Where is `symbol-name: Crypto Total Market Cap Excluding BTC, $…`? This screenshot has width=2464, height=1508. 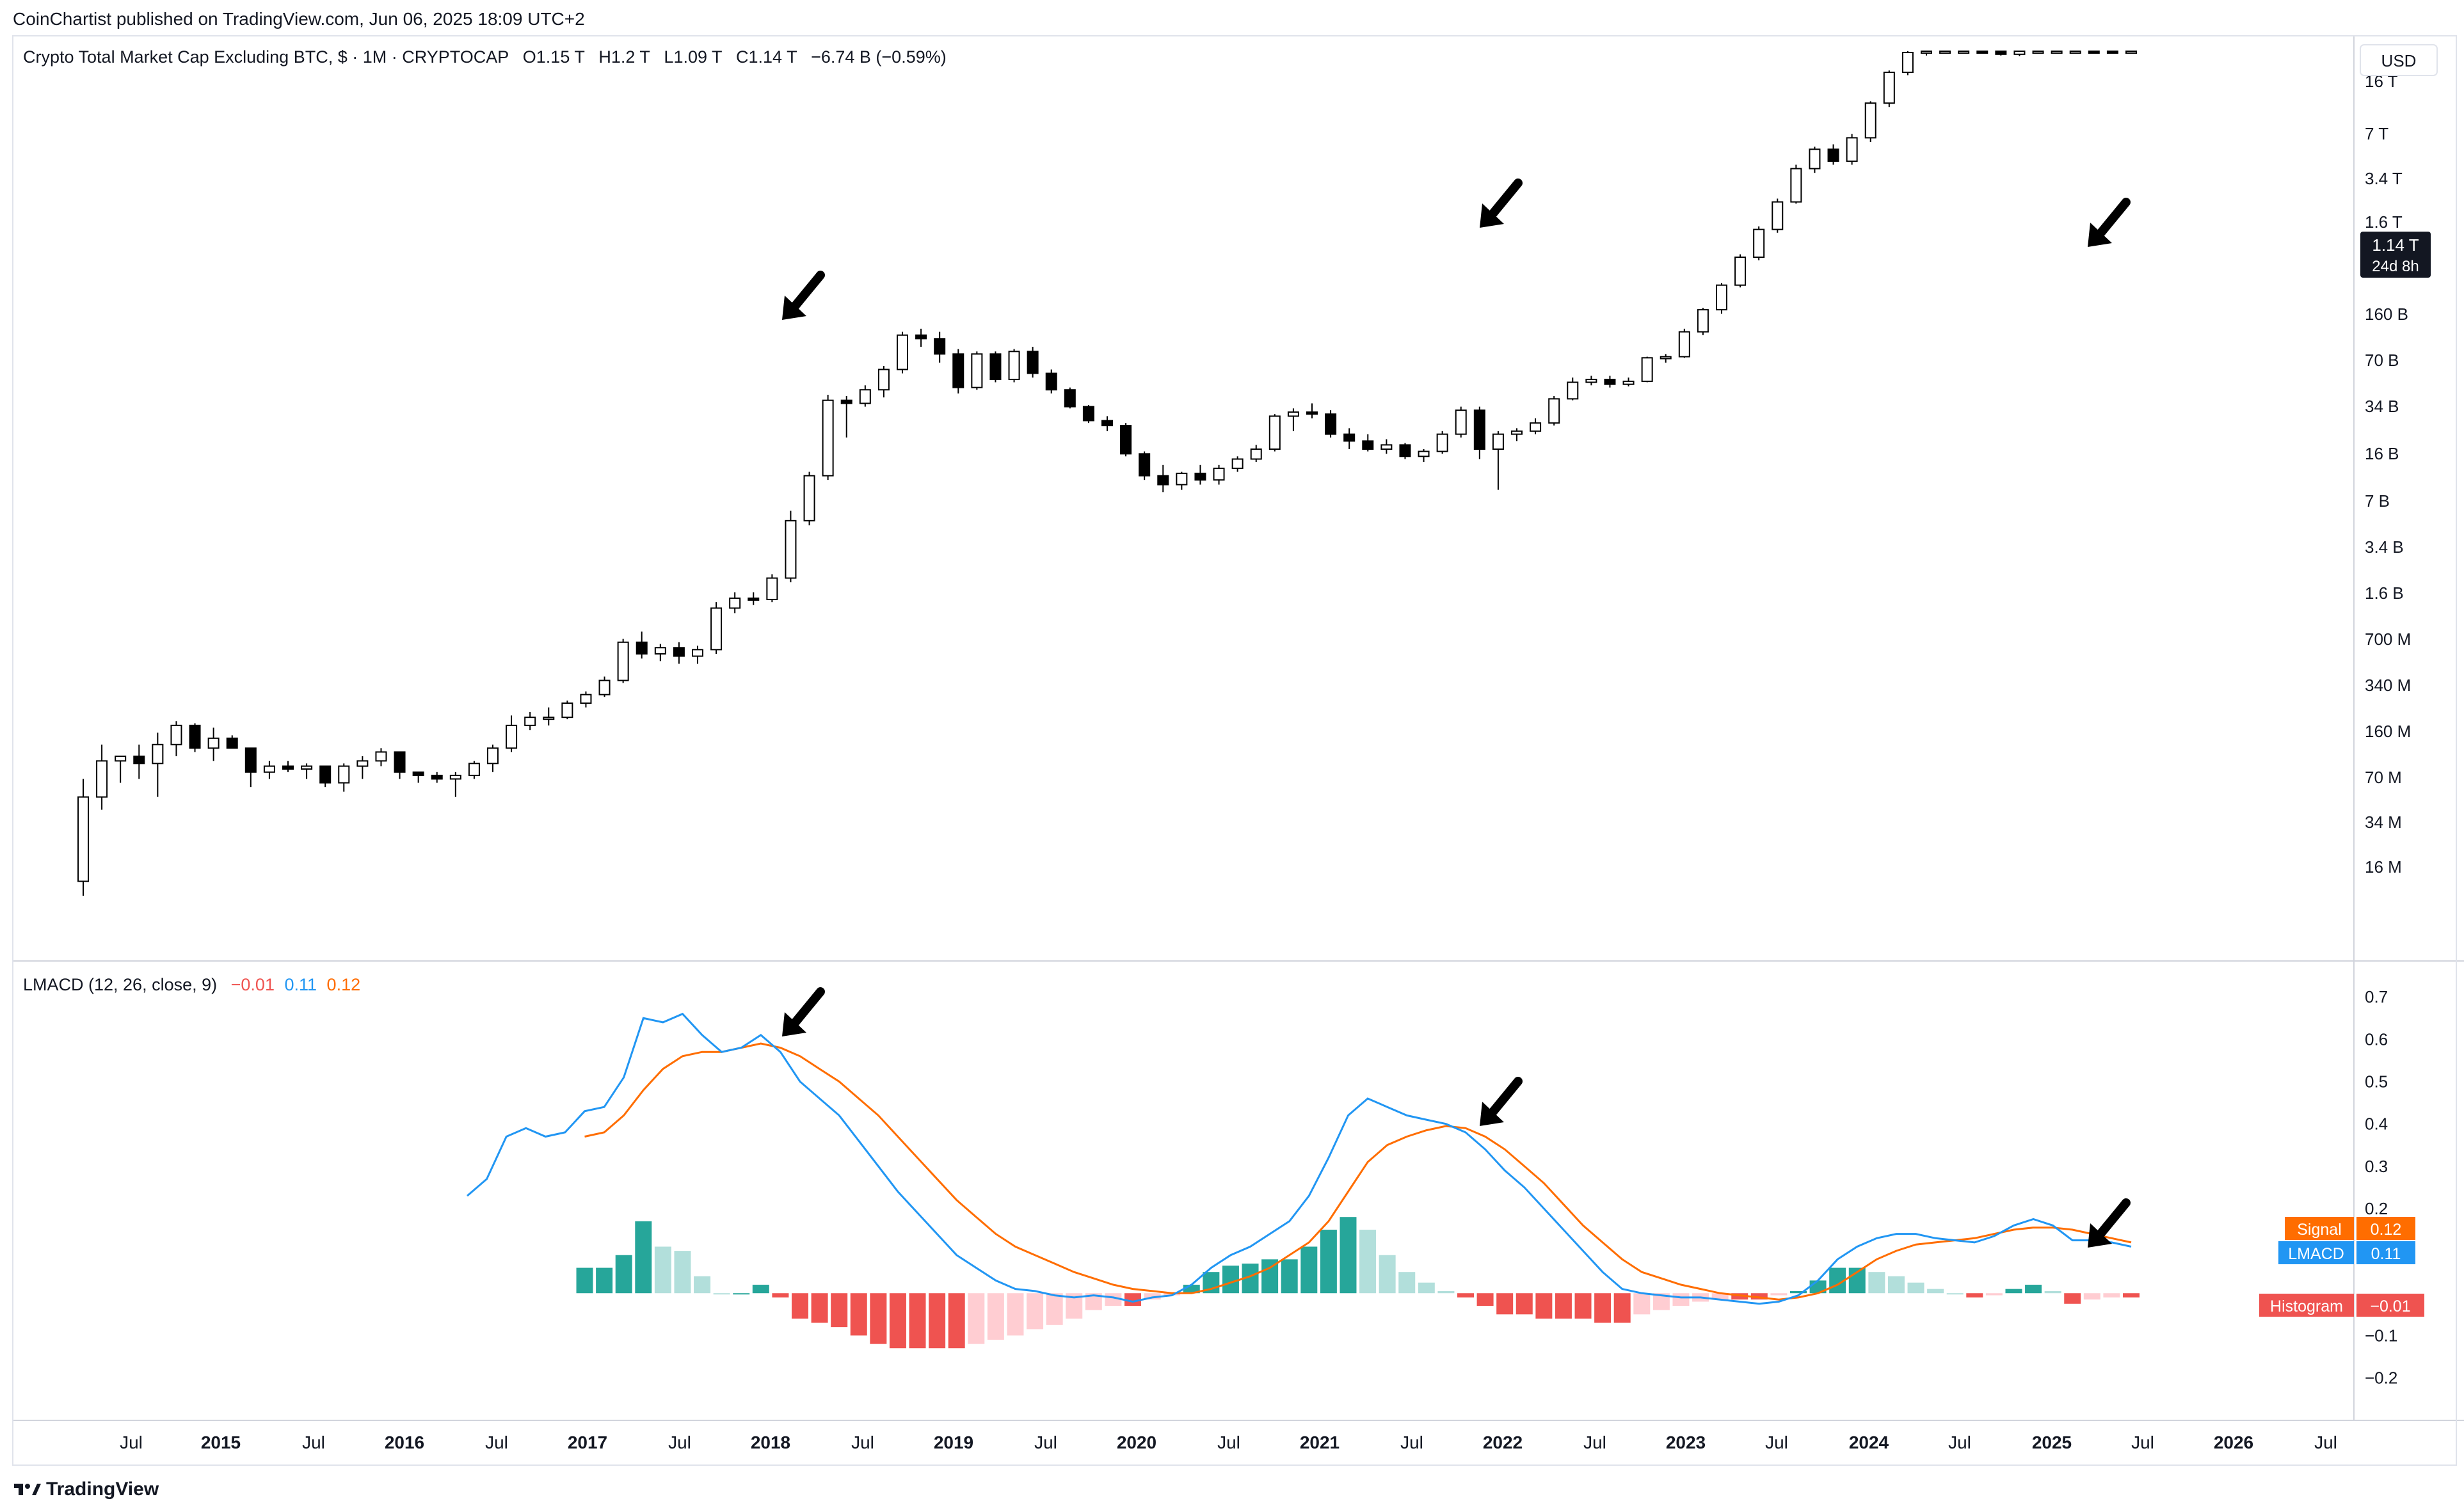
symbol-name: Crypto Total Market Cap Excluding BTC, $… is located at coordinates (266, 57).